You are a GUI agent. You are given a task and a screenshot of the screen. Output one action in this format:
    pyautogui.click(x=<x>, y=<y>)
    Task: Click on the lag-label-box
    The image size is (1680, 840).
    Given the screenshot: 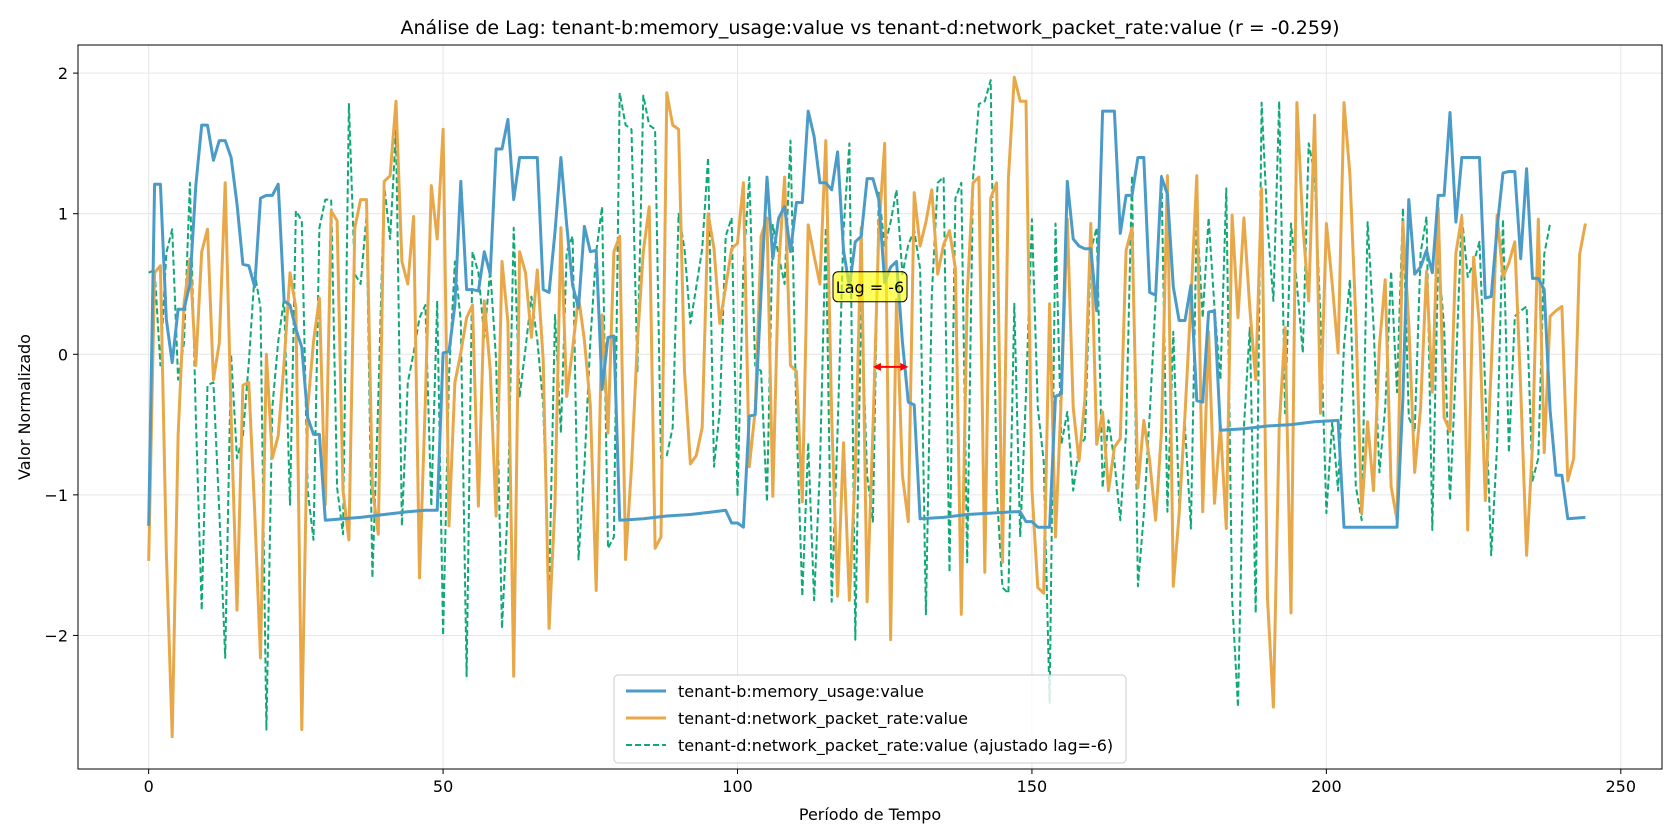 What is the action you would take?
    pyautogui.click(x=870, y=287)
    